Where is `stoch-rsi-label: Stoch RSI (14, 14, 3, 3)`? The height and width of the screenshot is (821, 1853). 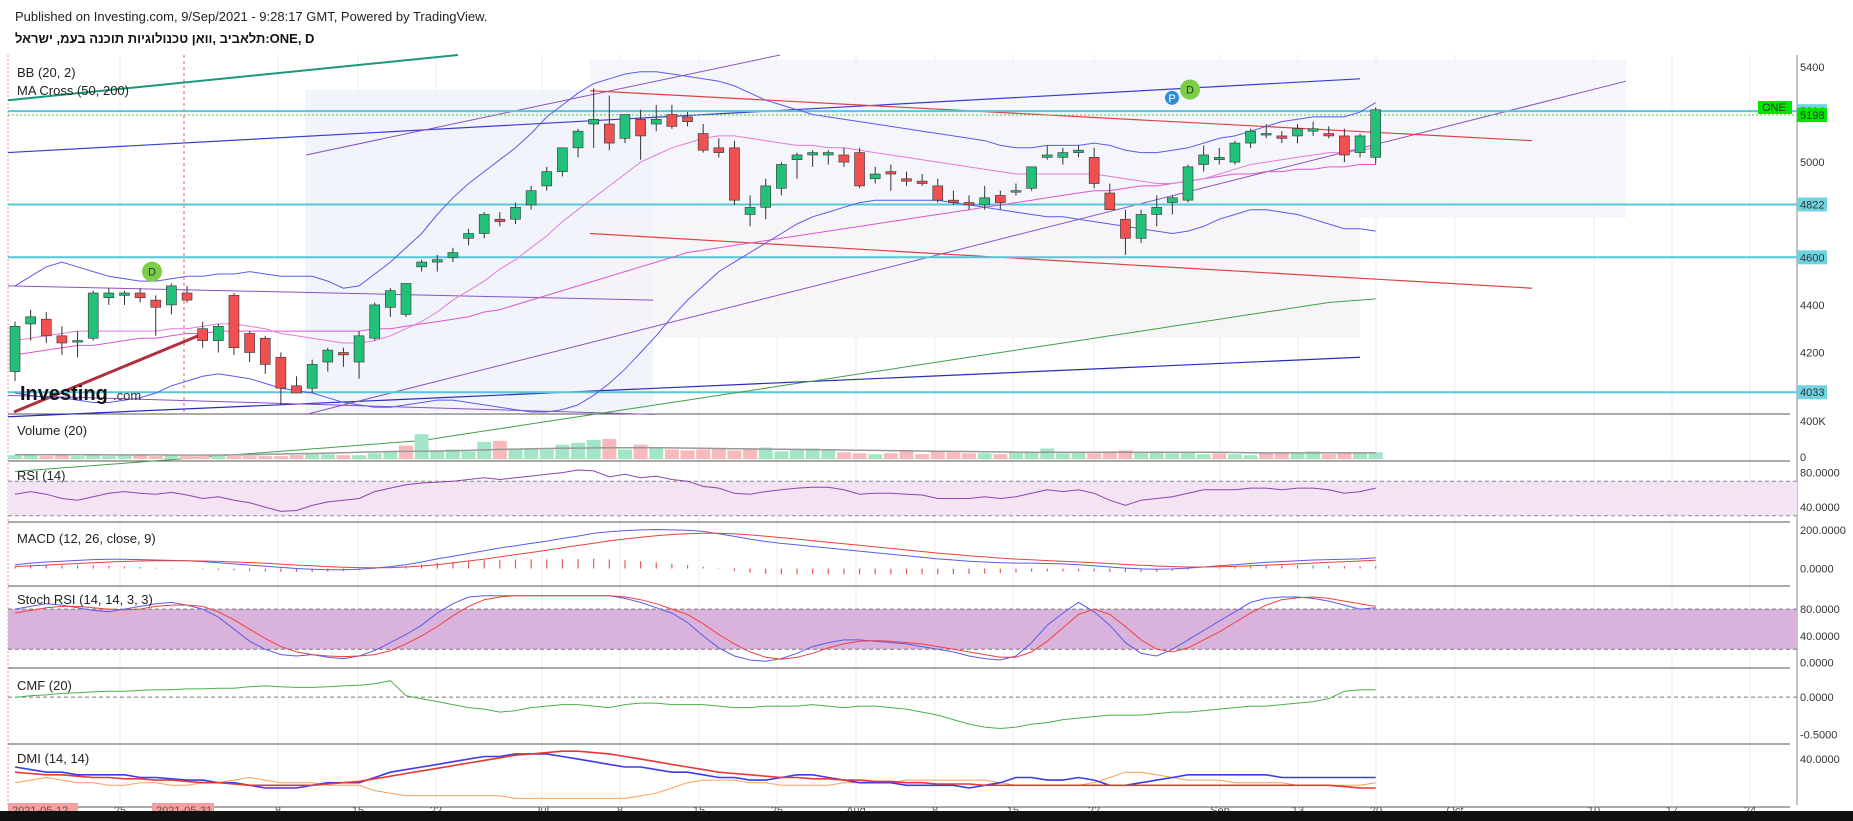
stoch-rsi-label: Stoch RSI (14, 14, 3, 3) is located at coordinates (85, 599).